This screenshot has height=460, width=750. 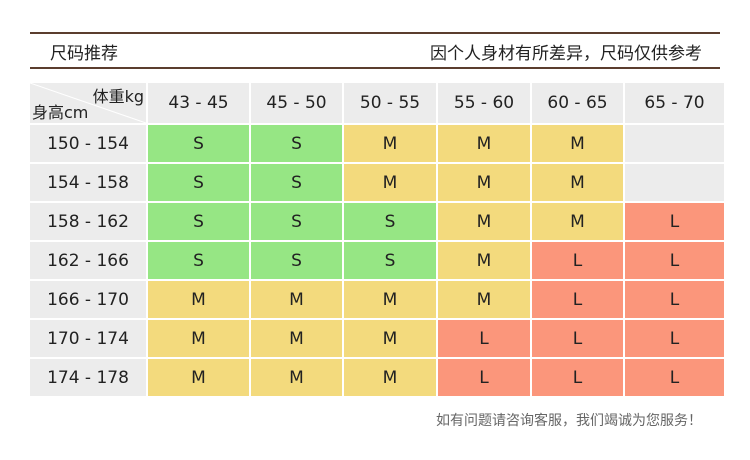 What do you see at coordinates (118, 96) in the screenshot?
I see `weight-axis-label: 体重kg` at bounding box center [118, 96].